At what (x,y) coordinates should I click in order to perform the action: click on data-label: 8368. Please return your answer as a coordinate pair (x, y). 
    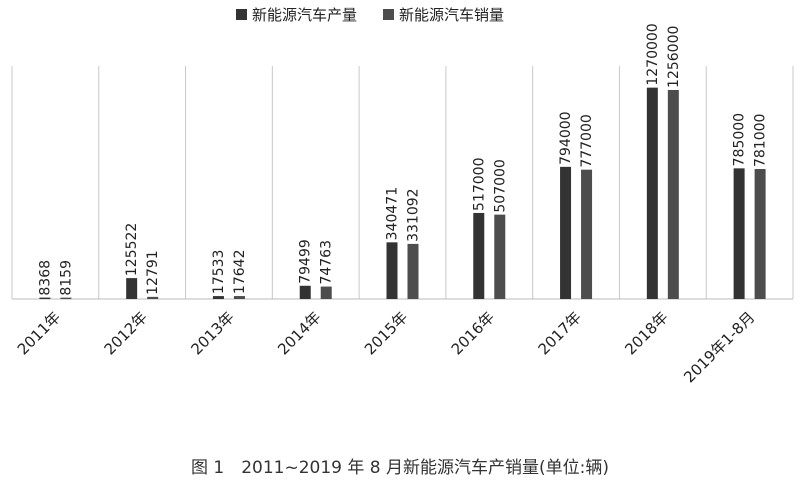
    Looking at the image, I should click on (45, 278).